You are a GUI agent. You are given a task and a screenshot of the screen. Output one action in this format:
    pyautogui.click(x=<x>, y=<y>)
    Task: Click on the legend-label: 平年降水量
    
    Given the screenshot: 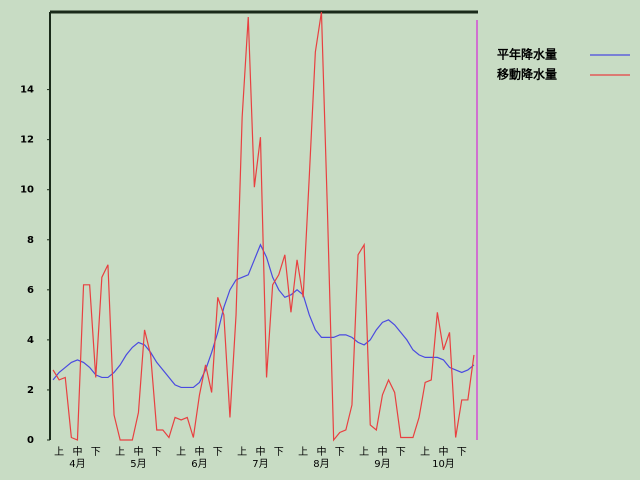 What is the action you would take?
    pyautogui.click(x=527, y=54)
    